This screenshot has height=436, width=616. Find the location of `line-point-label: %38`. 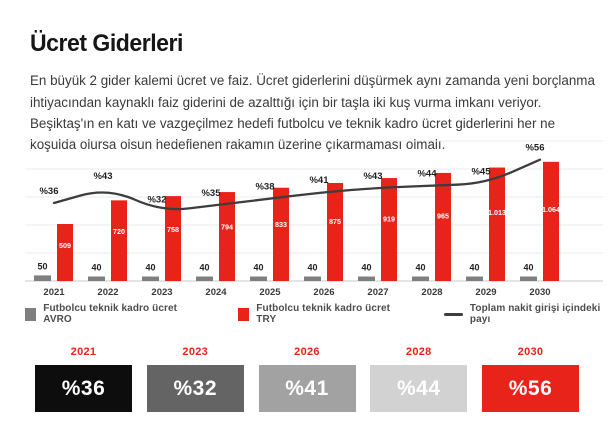

line-point-label: %38 is located at coordinates (264, 187).